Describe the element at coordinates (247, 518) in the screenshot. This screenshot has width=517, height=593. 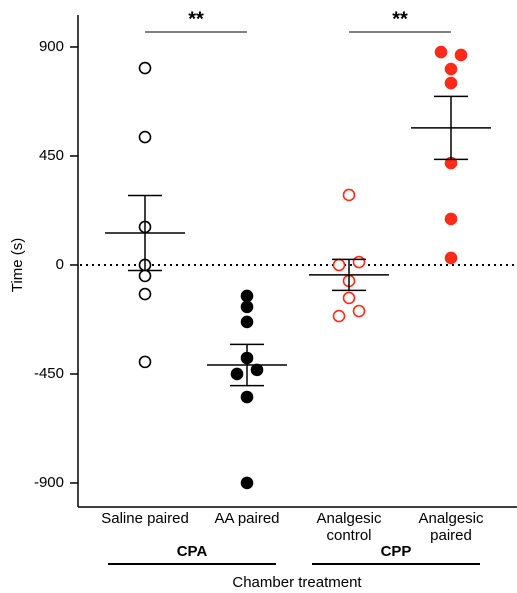
I see `x-tick-label: AA paired` at that location.